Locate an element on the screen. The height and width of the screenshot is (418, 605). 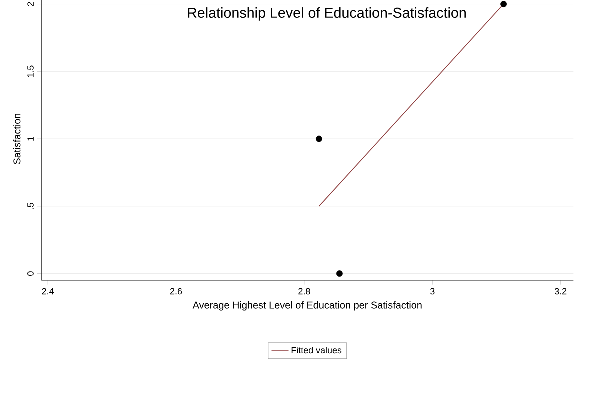
x-tick-label: 3.2 is located at coordinates (560, 291).